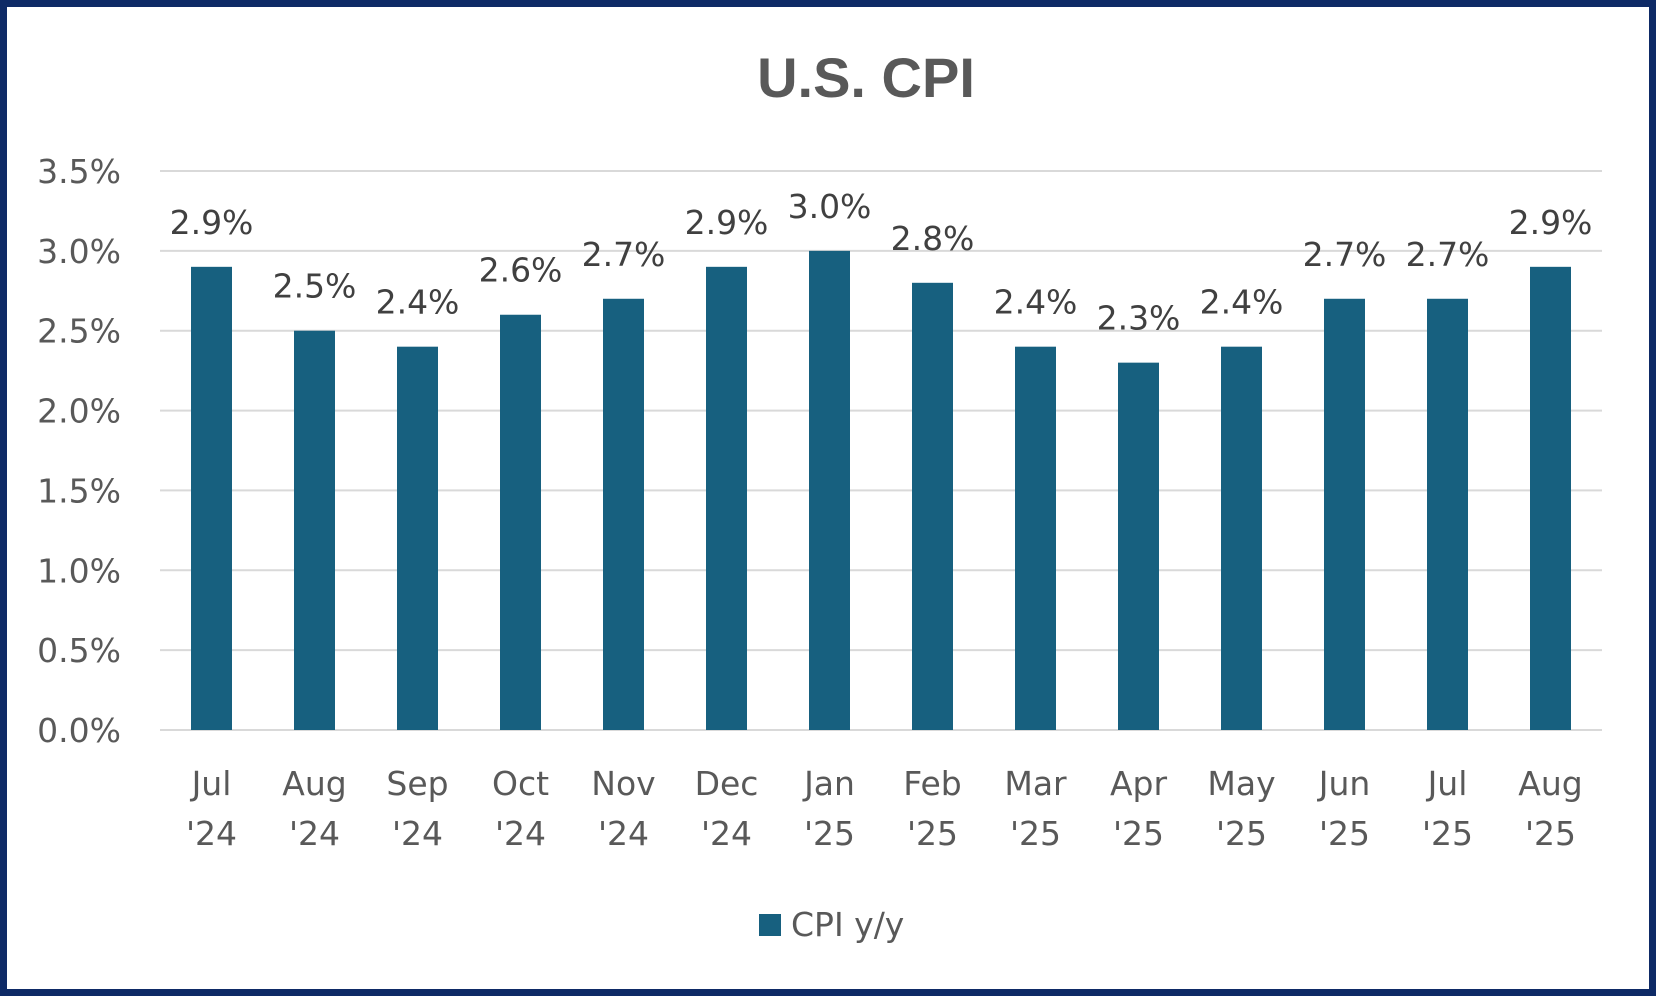  I want to click on data-label: 3.0%, so click(830, 206).